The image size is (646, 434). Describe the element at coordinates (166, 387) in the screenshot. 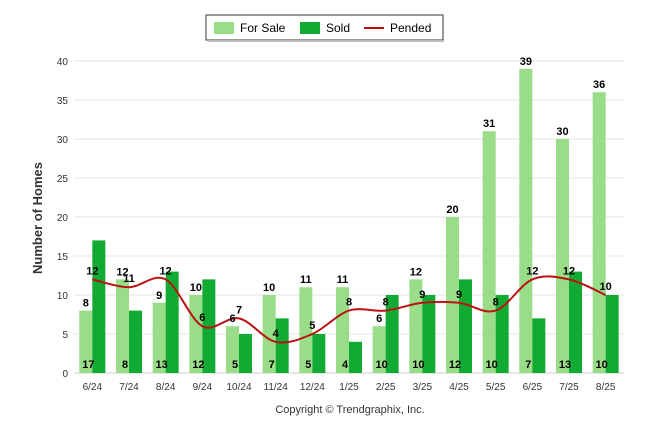

I see `x-tick-label: 8/24` at that location.